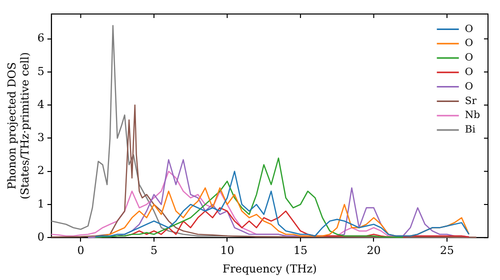 The width and height of the screenshot is (500, 280). I want to click on legend-label: Nb, so click(472, 116).